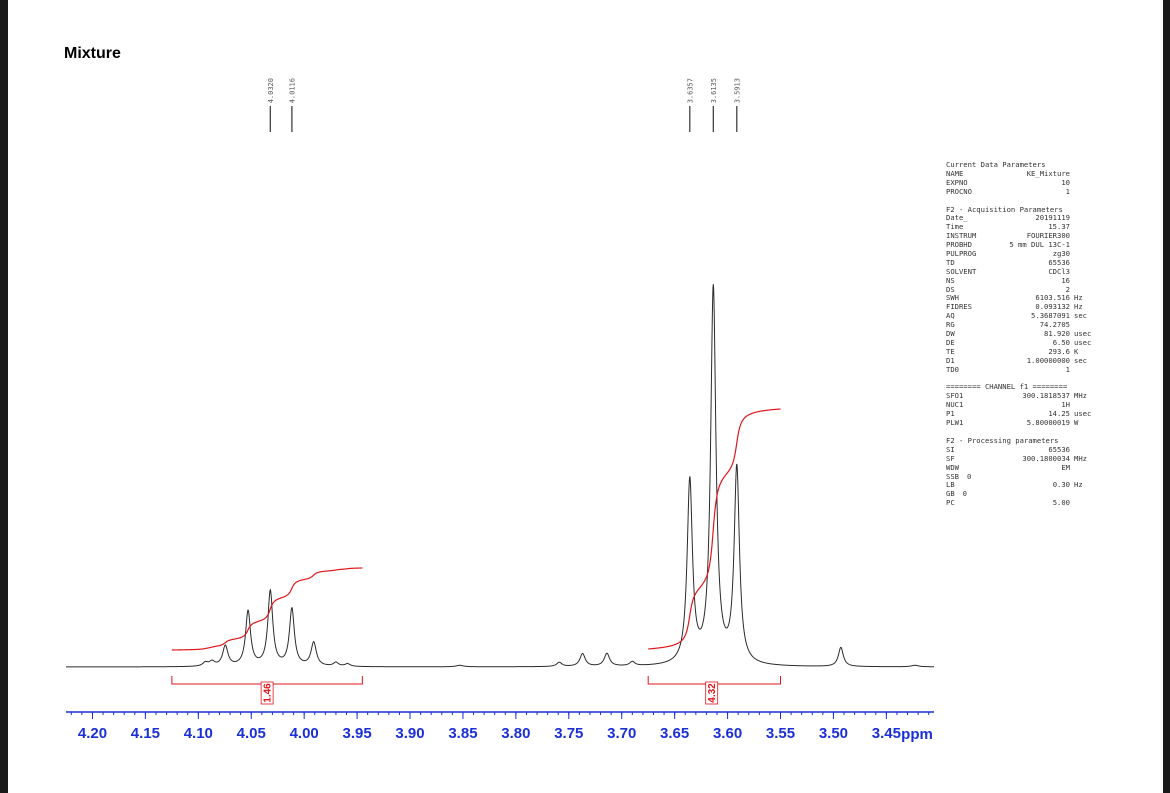 Image resolution: width=1170 pixels, height=793 pixels. Describe the element at coordinates (1021, 405) in the screenshot. I see `param-row: NUC1 1H` at that location.